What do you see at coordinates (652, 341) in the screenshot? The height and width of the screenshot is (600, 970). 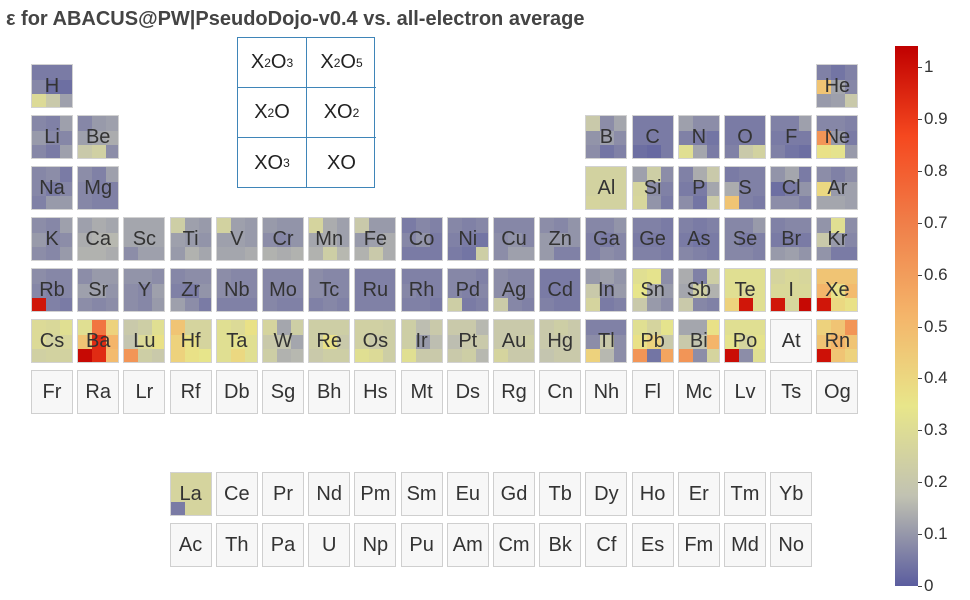 I see `element-cell-pb: Pb` at bounding box center [652, 341].